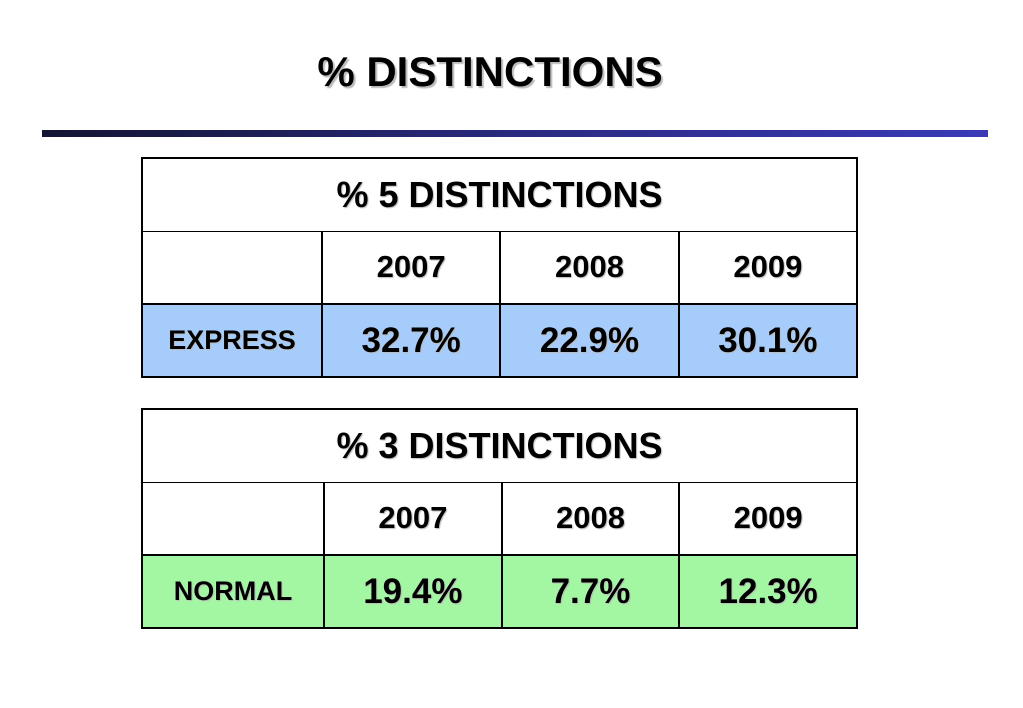  Describe the element at coordinates (515, 133) in the screenshot. I see `title-rule` at that location.